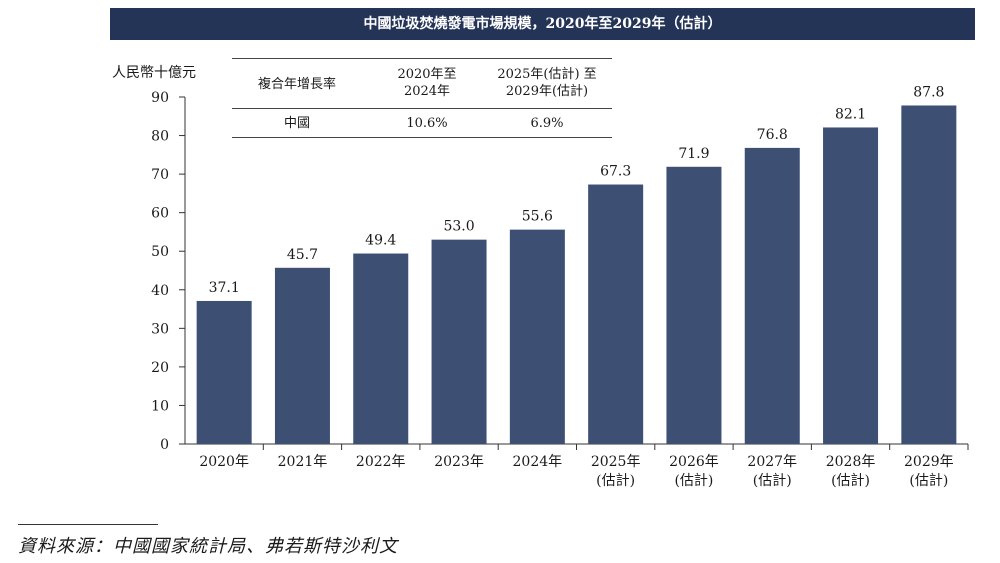 The image size is (1000, 563). Describe the element at coordinates (427, 83) in the screenshot. I see `cagr-header-period-1: 2020年至 2024年` at that location.